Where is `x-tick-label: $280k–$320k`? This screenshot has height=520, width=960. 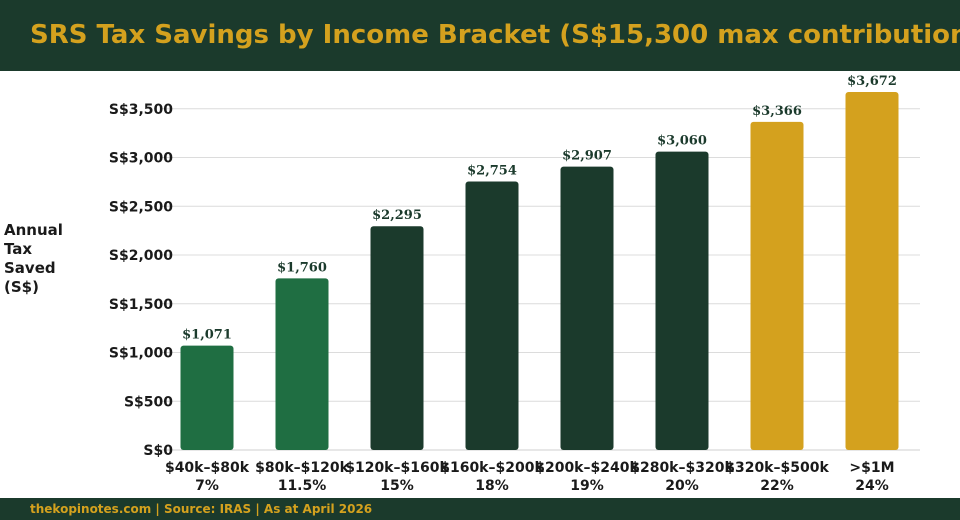 x-tick-label: $280k–$320k is located at coordinates (682, 468).